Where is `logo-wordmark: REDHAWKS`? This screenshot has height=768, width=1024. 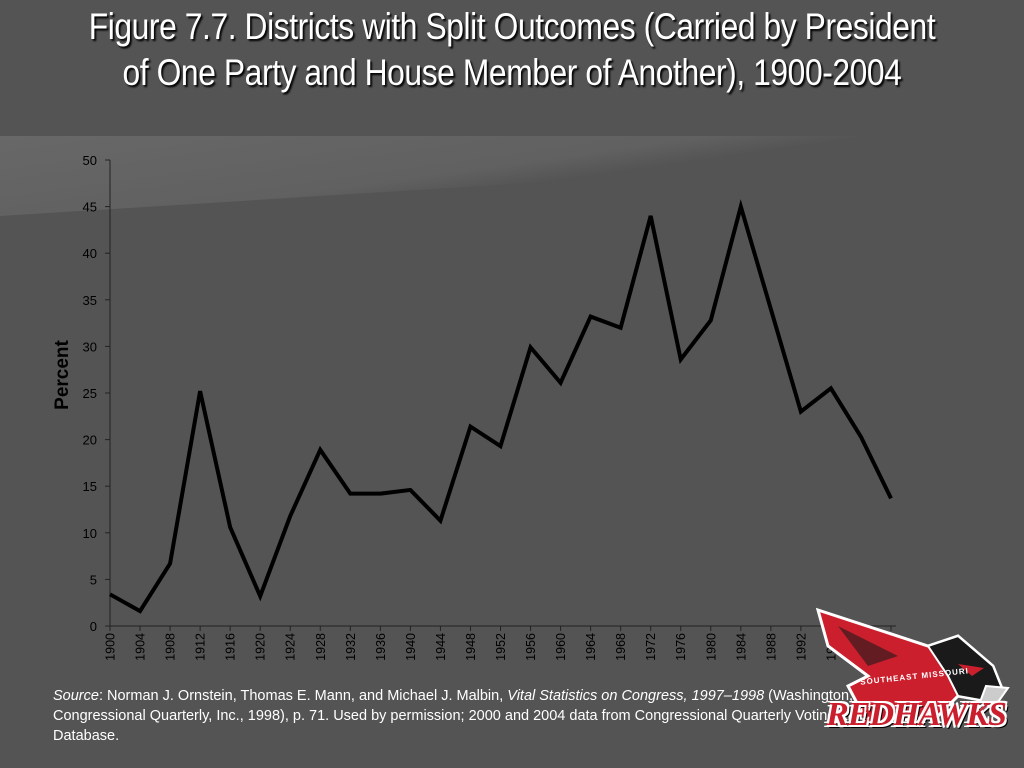 logo-wordmark: REDHAWKS is located at coordinates (916, 714).